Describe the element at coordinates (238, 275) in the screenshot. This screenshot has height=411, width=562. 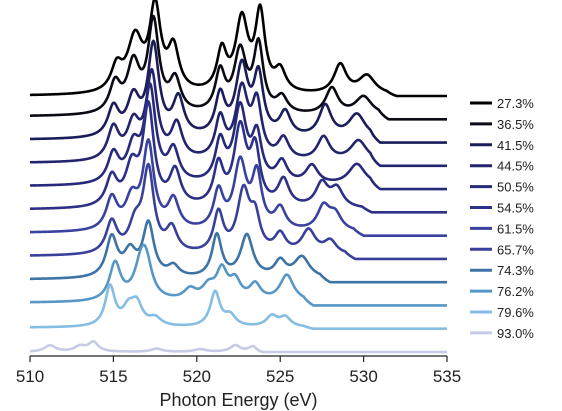
I see `series-line-76-2pct` at that location.